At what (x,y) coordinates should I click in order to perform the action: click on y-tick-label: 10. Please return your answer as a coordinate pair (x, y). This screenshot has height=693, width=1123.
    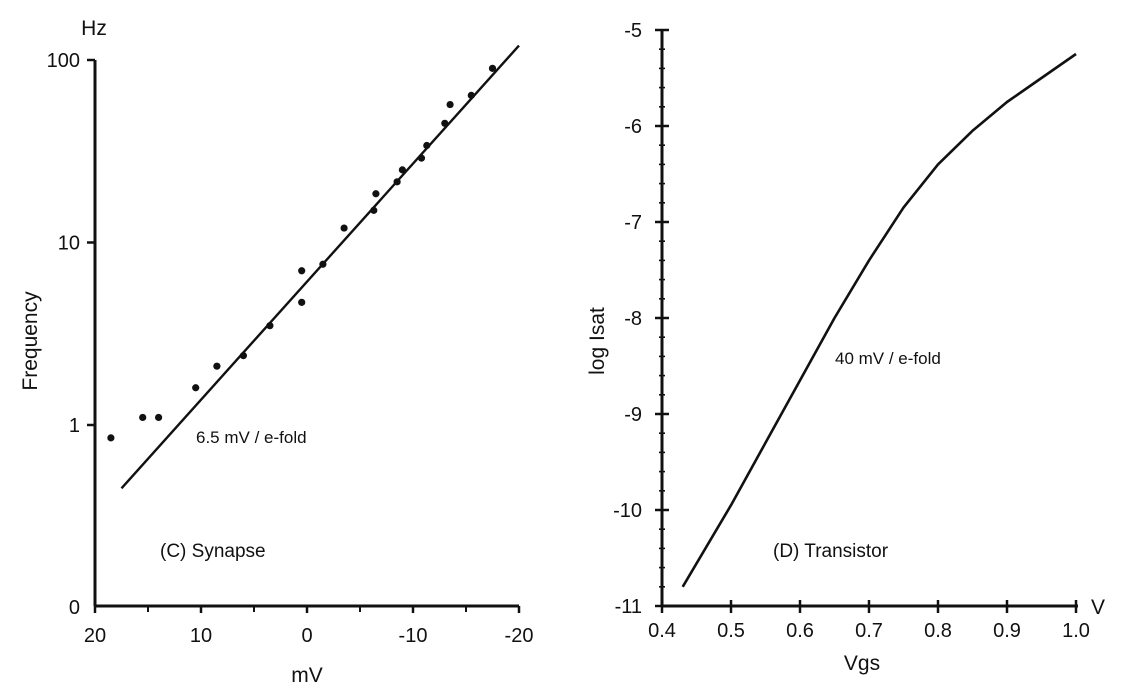
    Looking at the image, I should click on (69, 244).